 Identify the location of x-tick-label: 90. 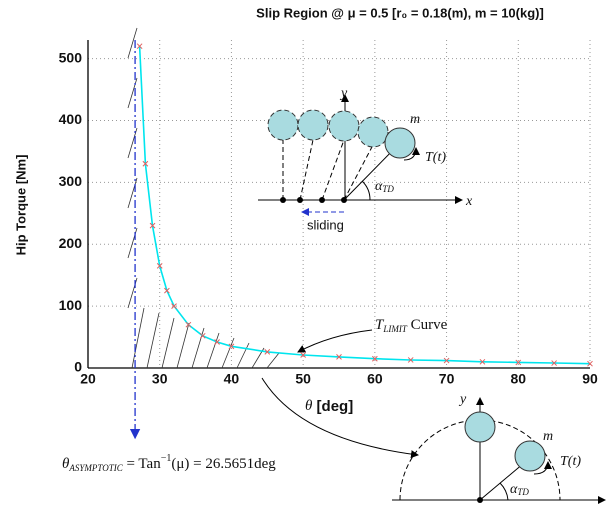
(590, 379).